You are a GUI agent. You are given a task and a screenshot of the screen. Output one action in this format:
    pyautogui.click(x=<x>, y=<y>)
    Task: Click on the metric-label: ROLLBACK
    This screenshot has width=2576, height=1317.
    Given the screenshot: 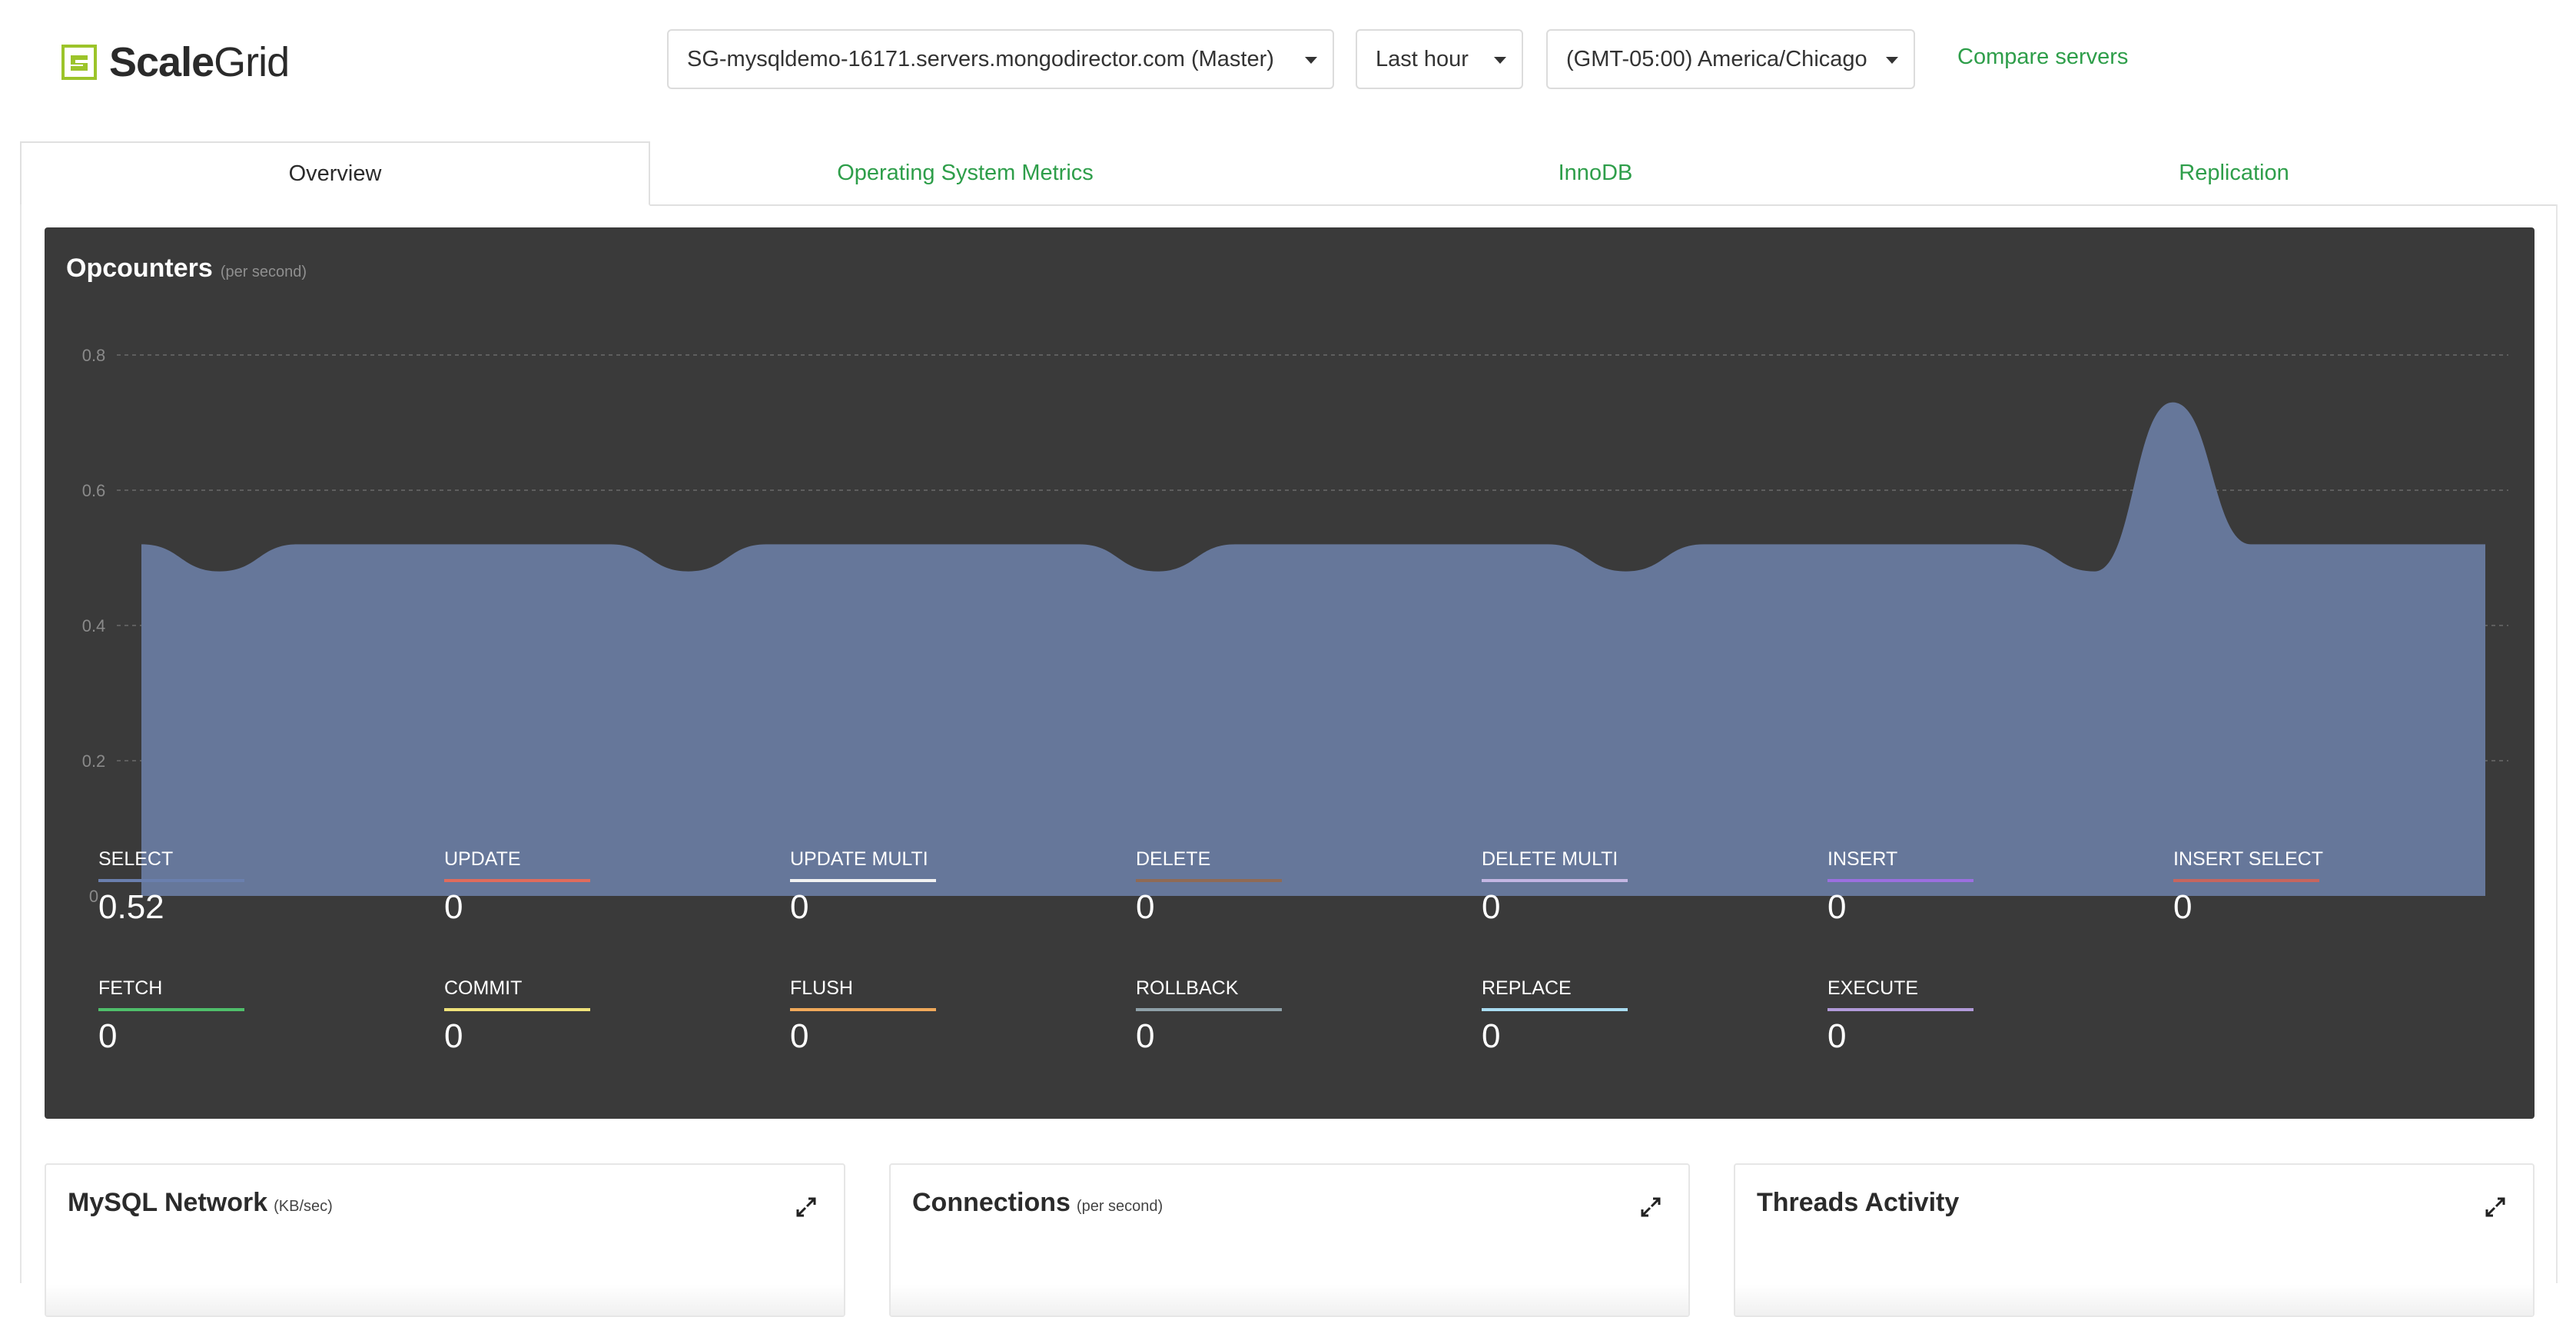 What is the action you would take?
    pyautogui.click(x=1187, y=988)
    